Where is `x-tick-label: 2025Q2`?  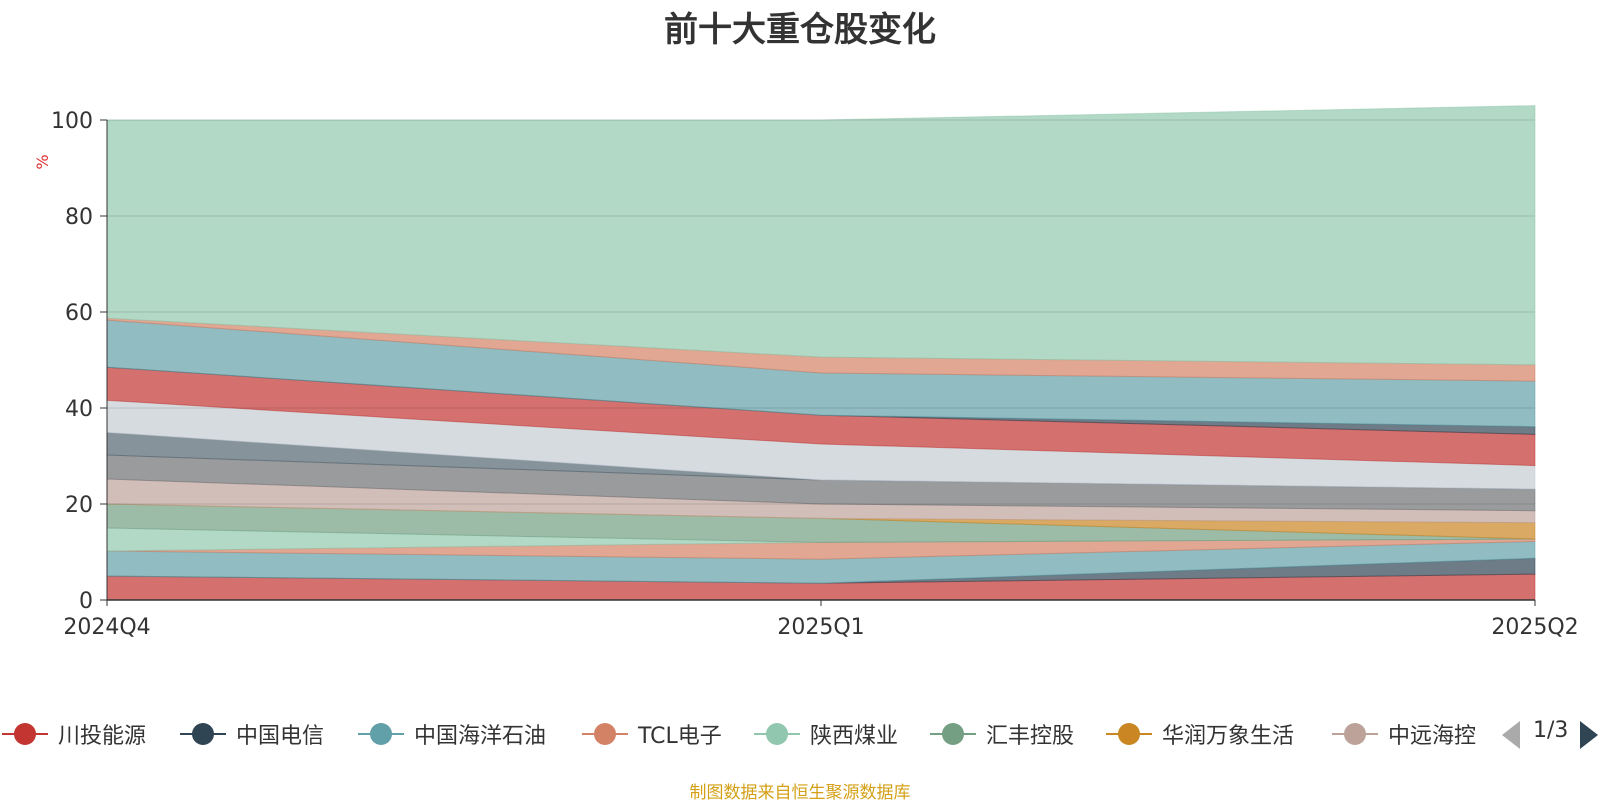
x-tick-label: 2025Q2 is located at coordinates (1534, 627).